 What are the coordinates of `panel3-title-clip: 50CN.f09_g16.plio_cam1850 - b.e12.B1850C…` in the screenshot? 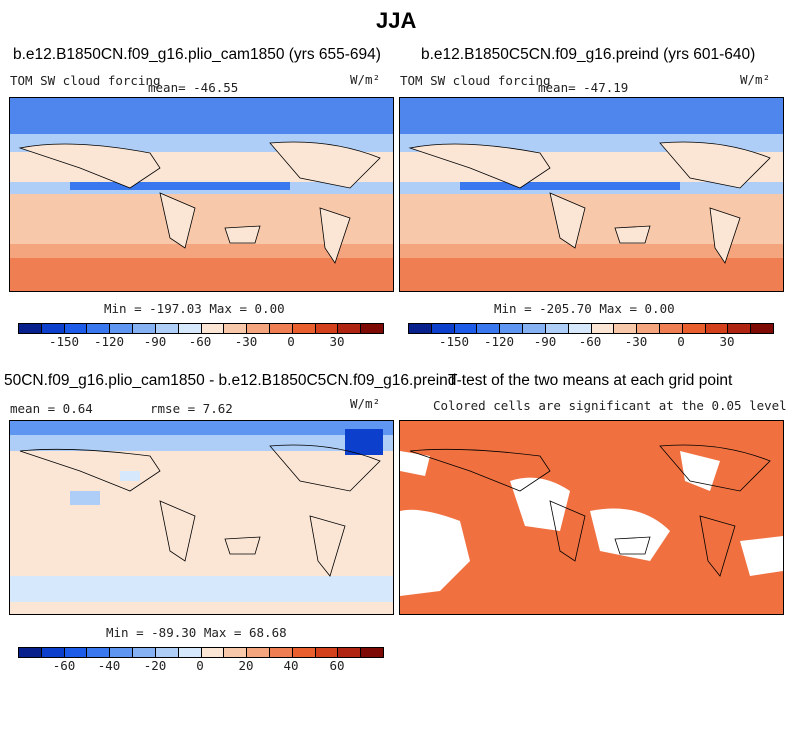 It's located at (230, 382).